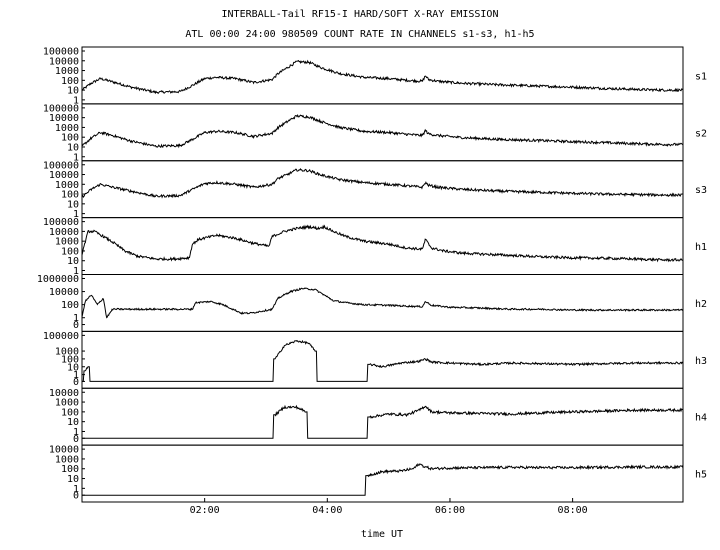 Image resolution: width=720 pixels, height=550 pixels. Describe the element at coordinates (73, 261) in the screenshot. I see `ytick-label-h1: 10` at that location.